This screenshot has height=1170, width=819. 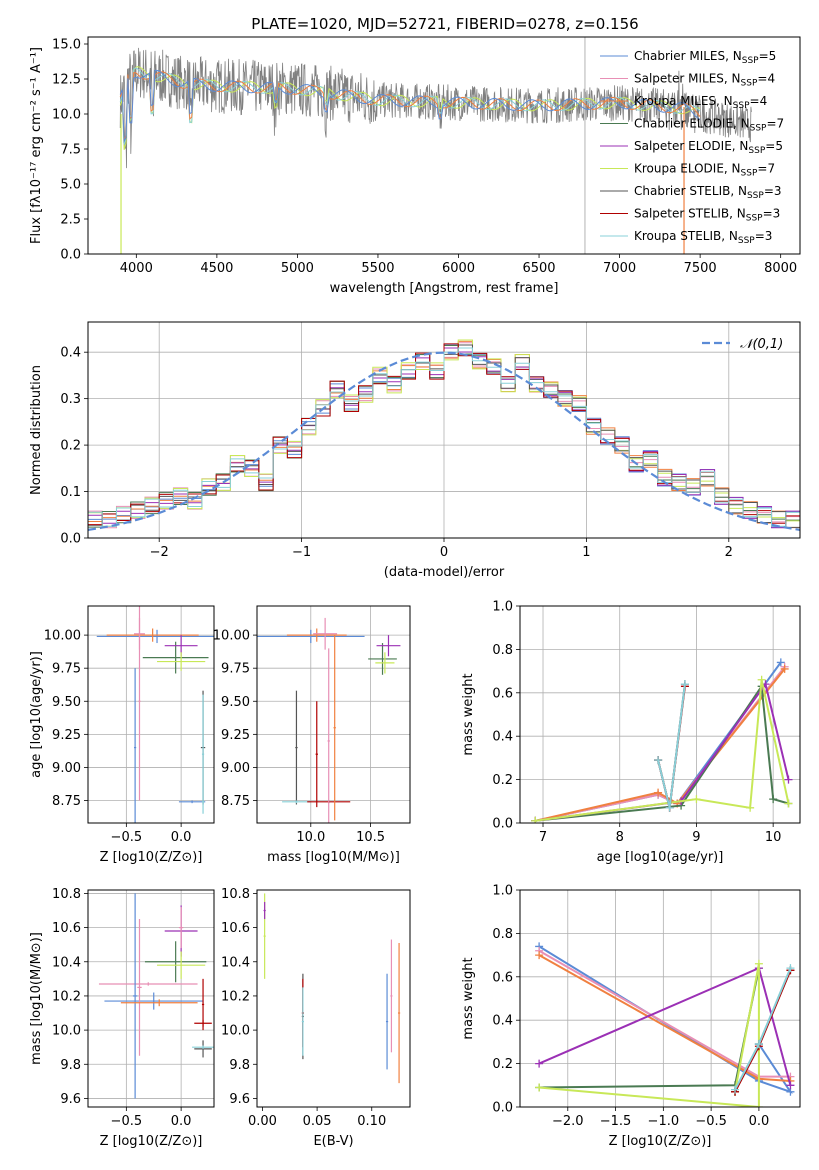 What do you see at coordinates (36, 430) in the screenshot?
I see `y-axis-label: Normed distribution` at bounding box center [36, 430].